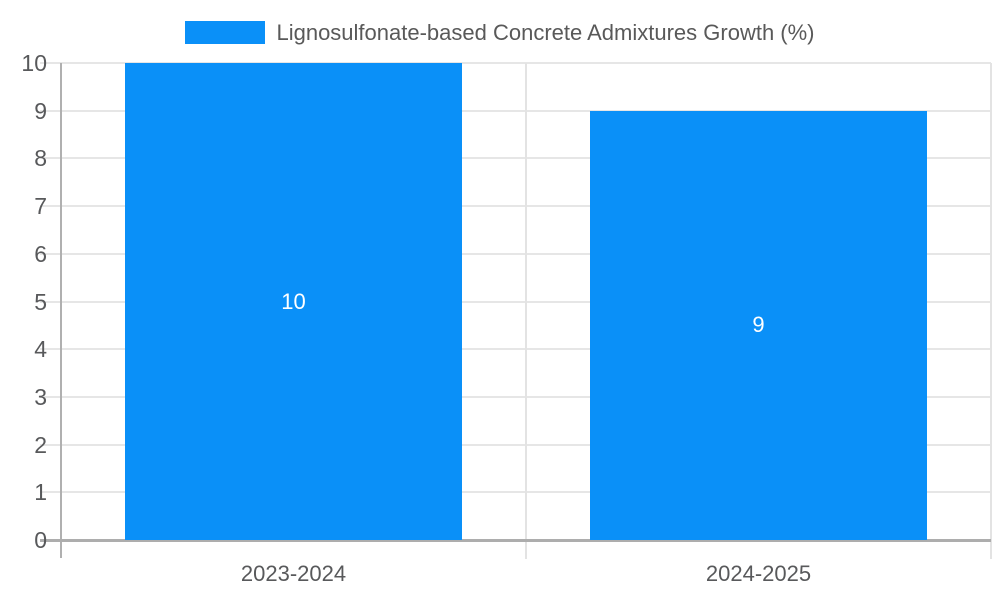 The image size is (1000, 600). What do you see at coordinates (40, 206) in the screenshot?
I see `y-tick-label: 7` at bounding box center [40, 206].